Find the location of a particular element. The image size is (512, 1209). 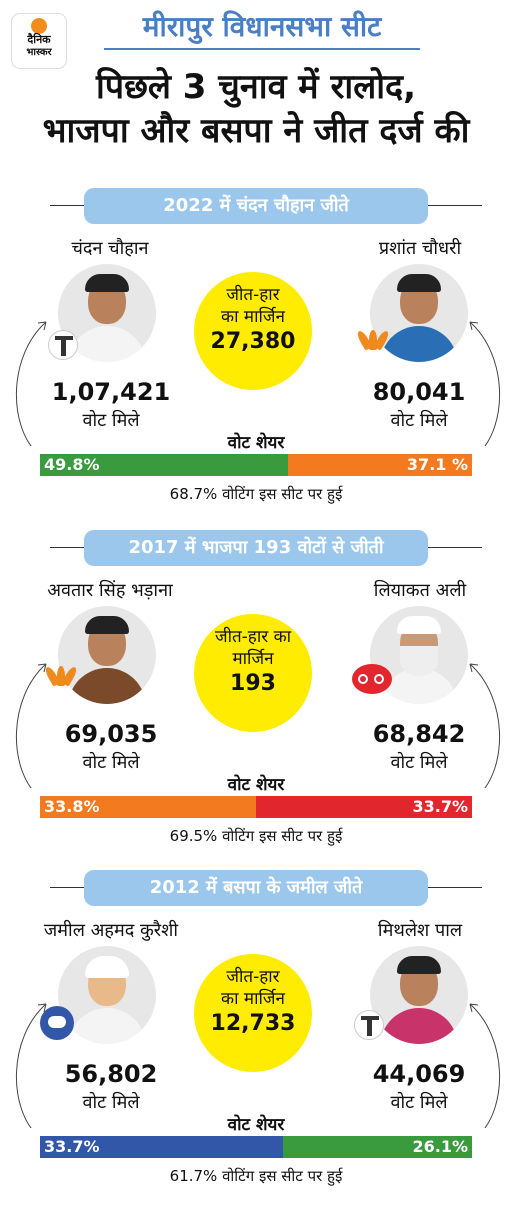

left-votes: 56,802 is located at coordinates (111, 1074).